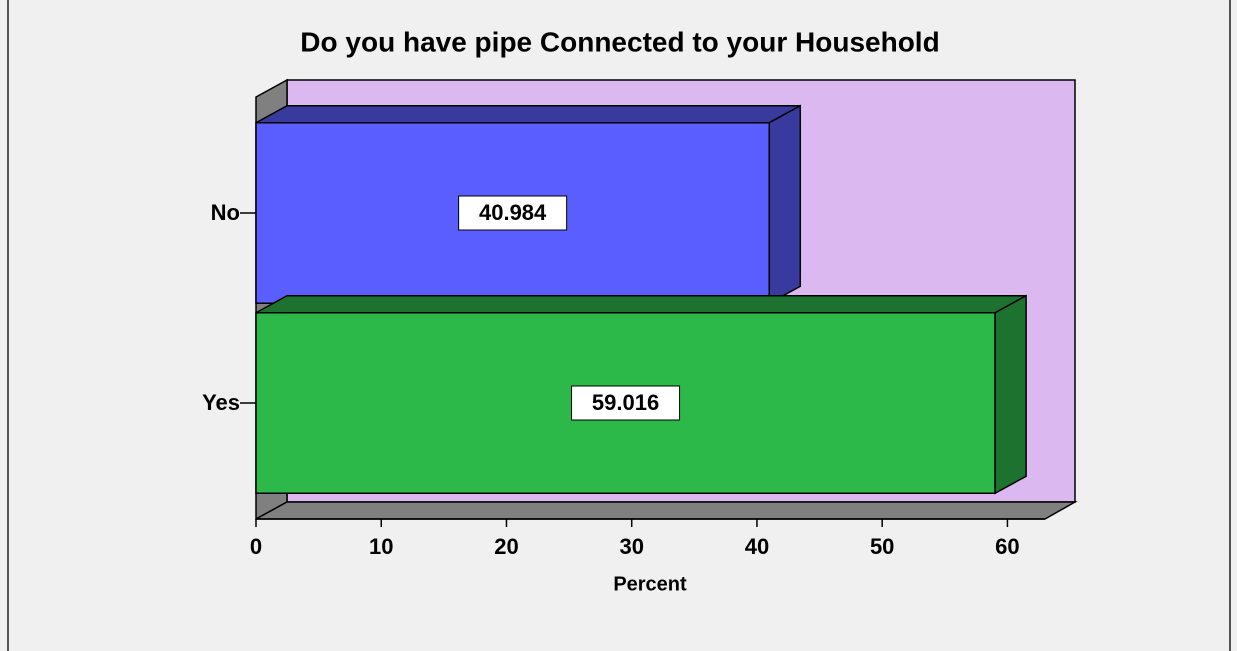 Image resolution: width=1237 pixels, height=651 pixels. Describe the element at coordinates (882, 546) in the screenshot. I see `x-tick-label: 50` at that location.